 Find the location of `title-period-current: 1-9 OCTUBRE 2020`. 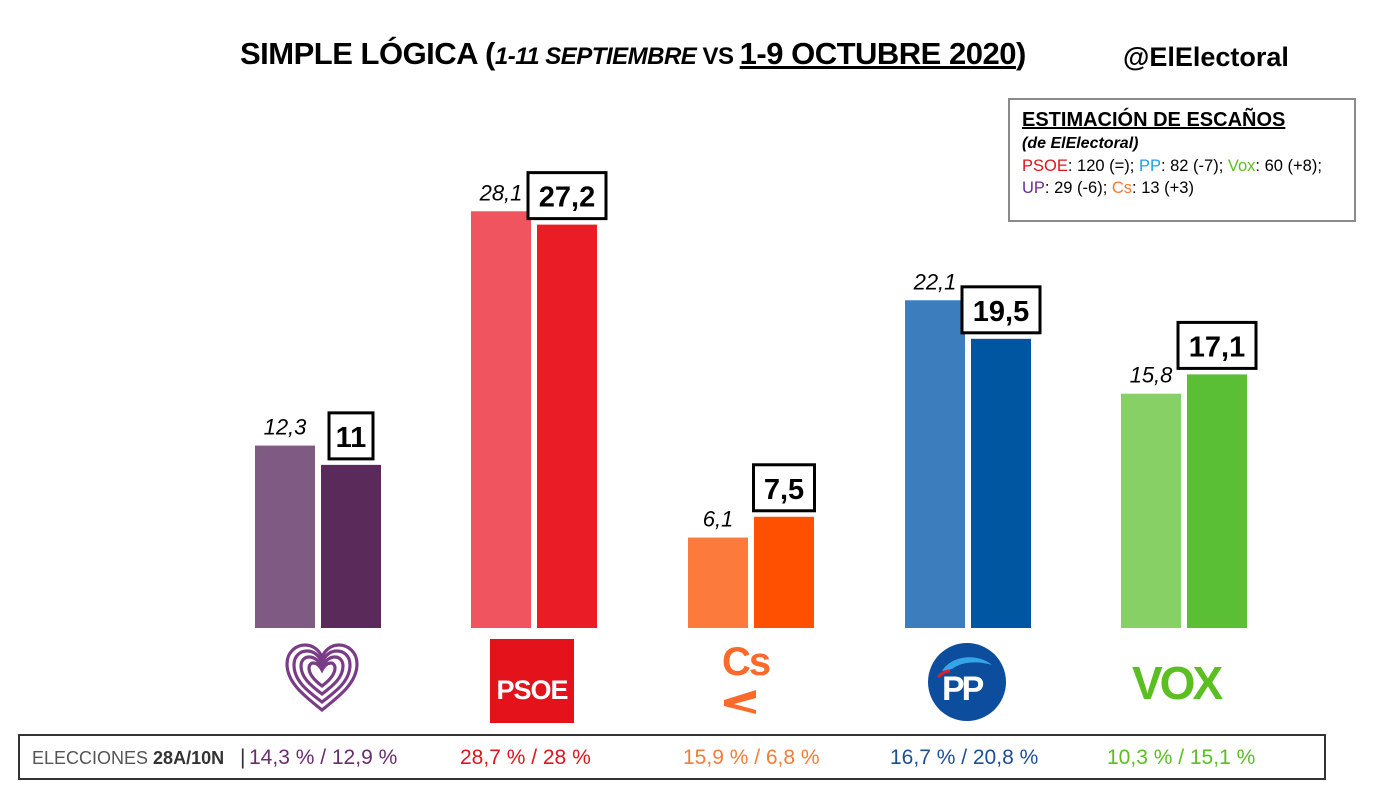

title-period-current: 1-9 OCTUBRE 2020 is located at coordinates (878, 53).